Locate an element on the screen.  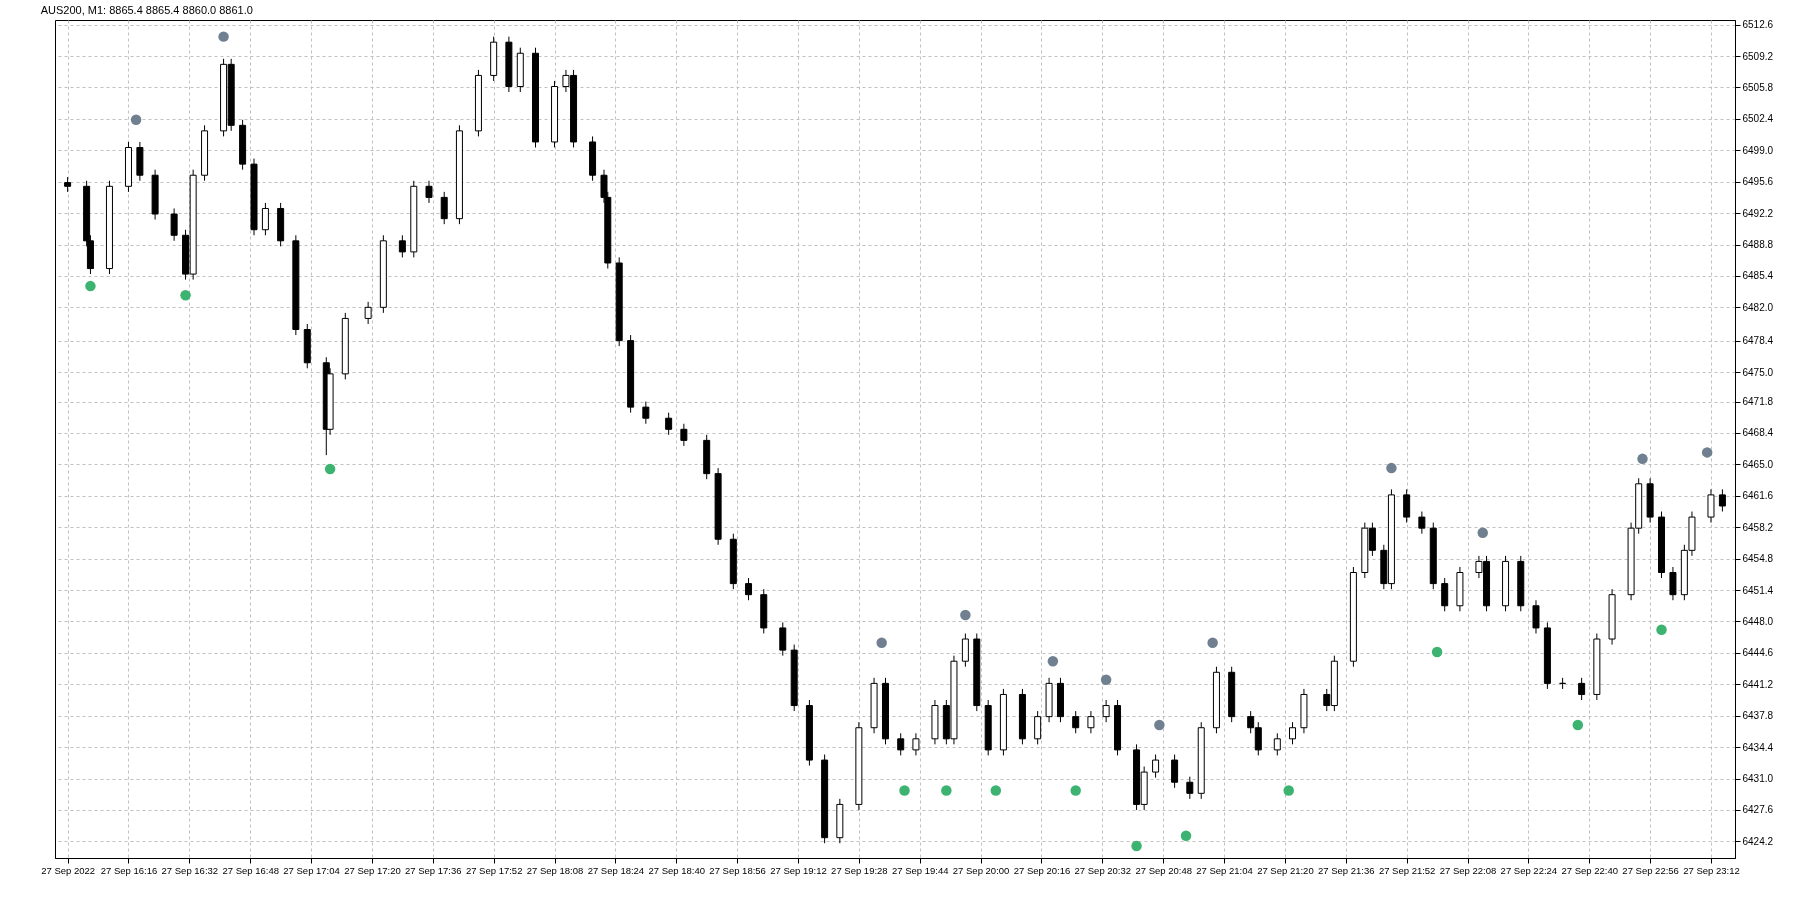
x-tick-label: 27 Sep 21:20 is located at coordinates (1285, 870).